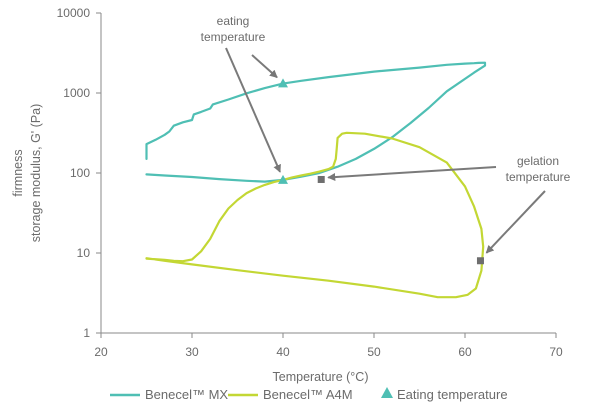 The image size is (591, 411). What do you see at coordinates (18, 172) in the screenshot?
I see `y-axis-title-line1: firmness` at bounding box center [18, 172].